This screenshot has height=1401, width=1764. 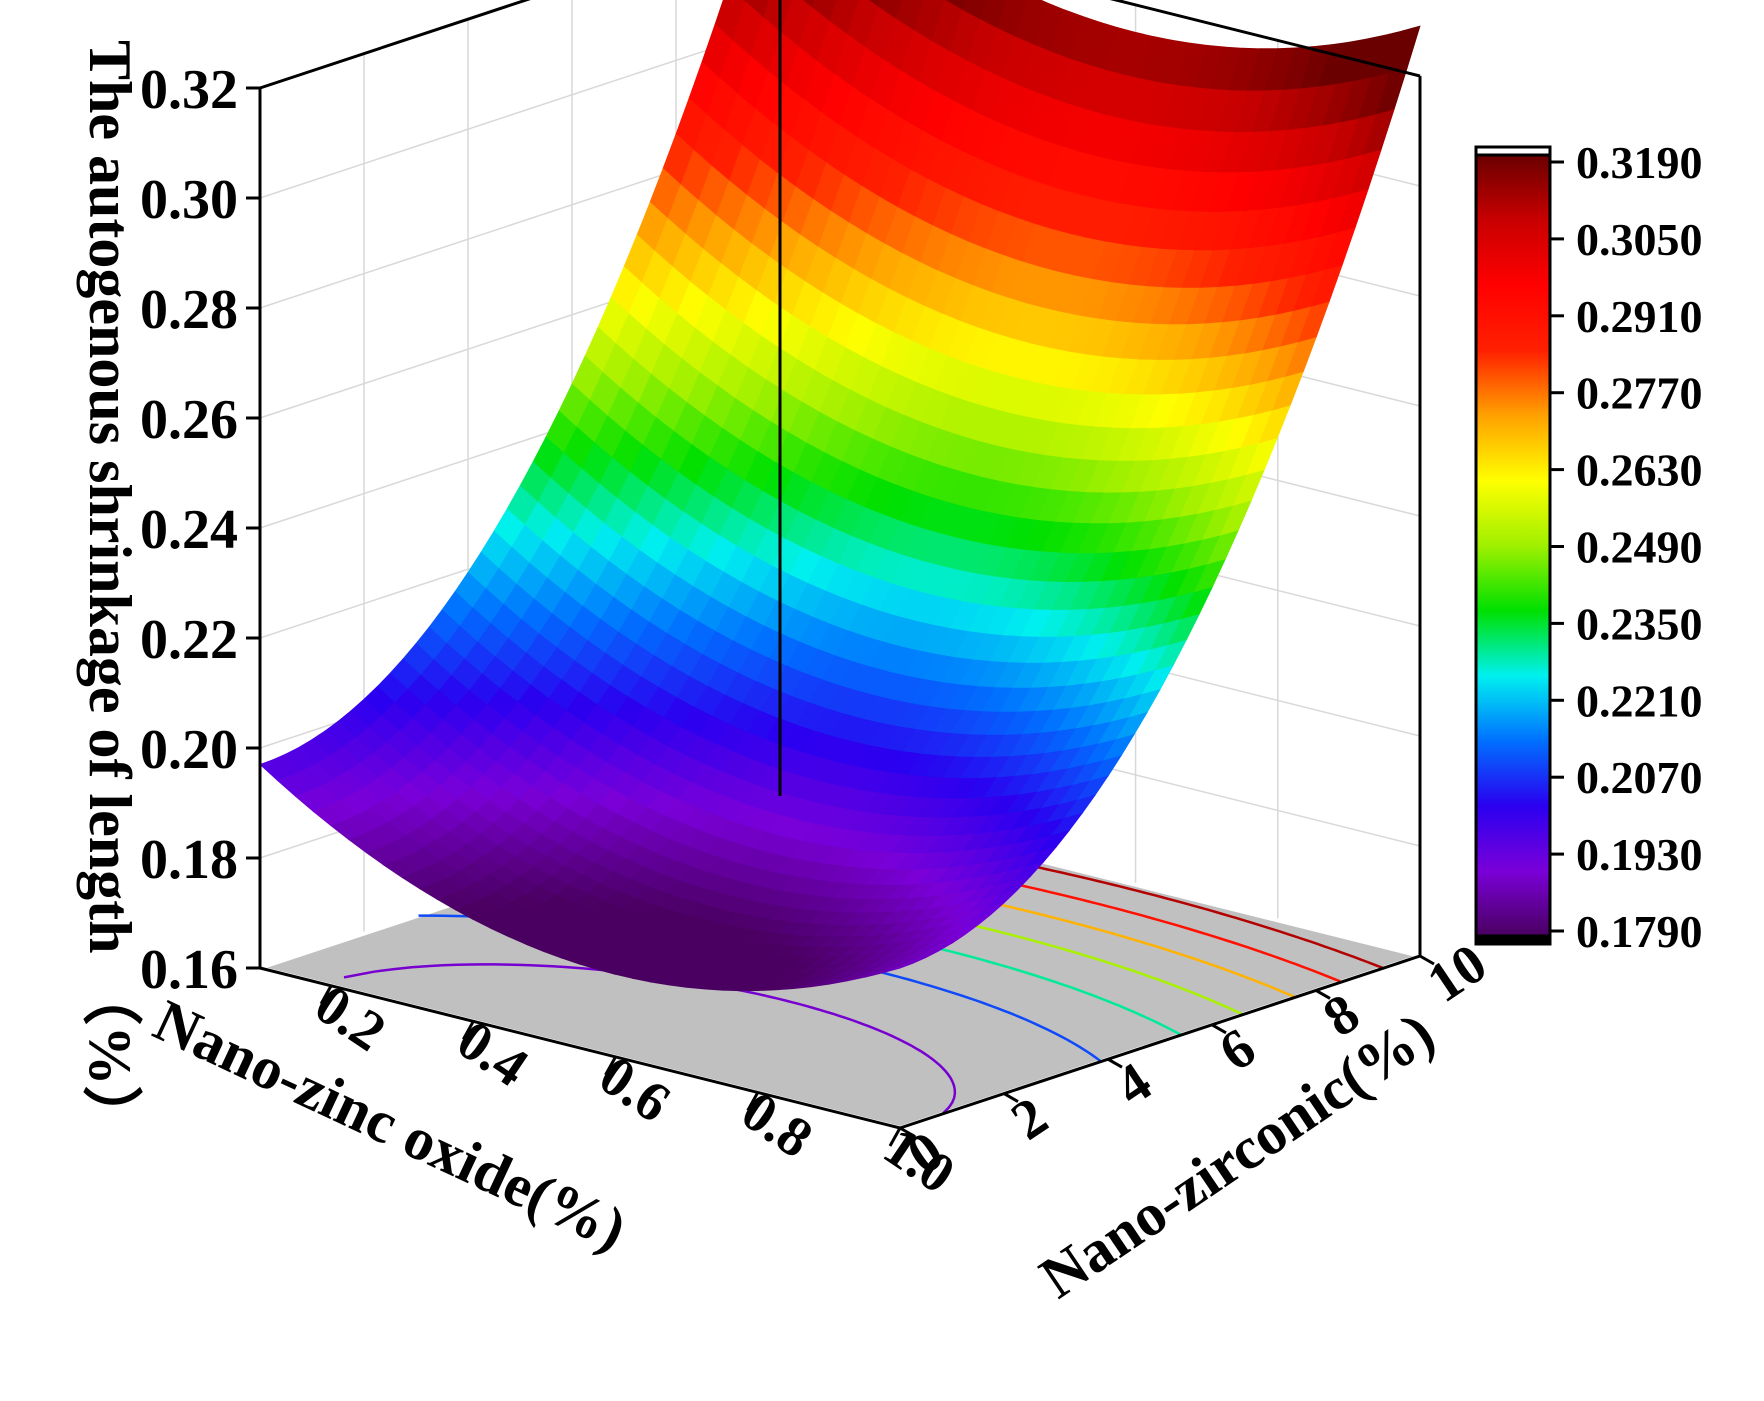 What do you see at coordinates (189, 640) in the screenshot?
I see `z-tick-label: 0.22` at bounding box center [189, 640].